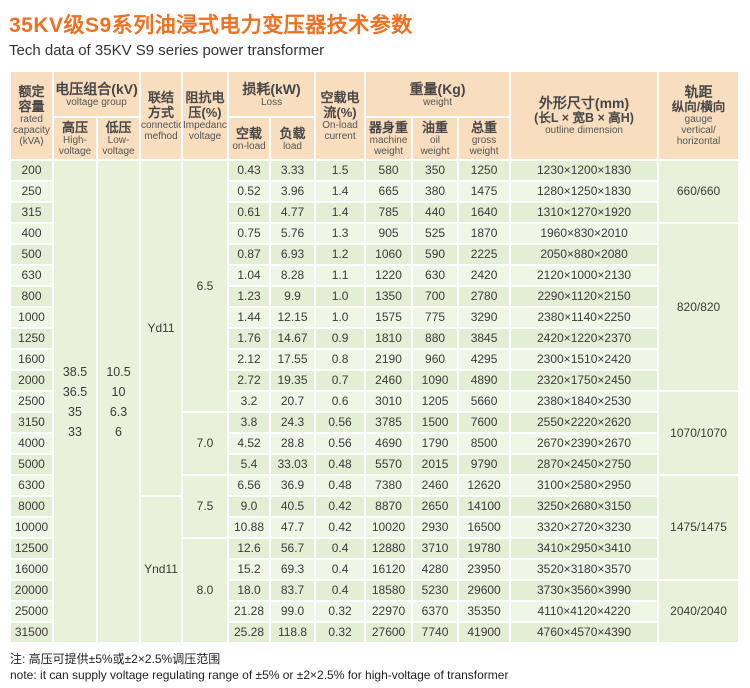 The width and height of the screenshot is (750, 688). What do you see at coordinates (249, 170) in the screenshot?
I see `no-load-loss-cell: 0.43` at bounding box center [249, 170].